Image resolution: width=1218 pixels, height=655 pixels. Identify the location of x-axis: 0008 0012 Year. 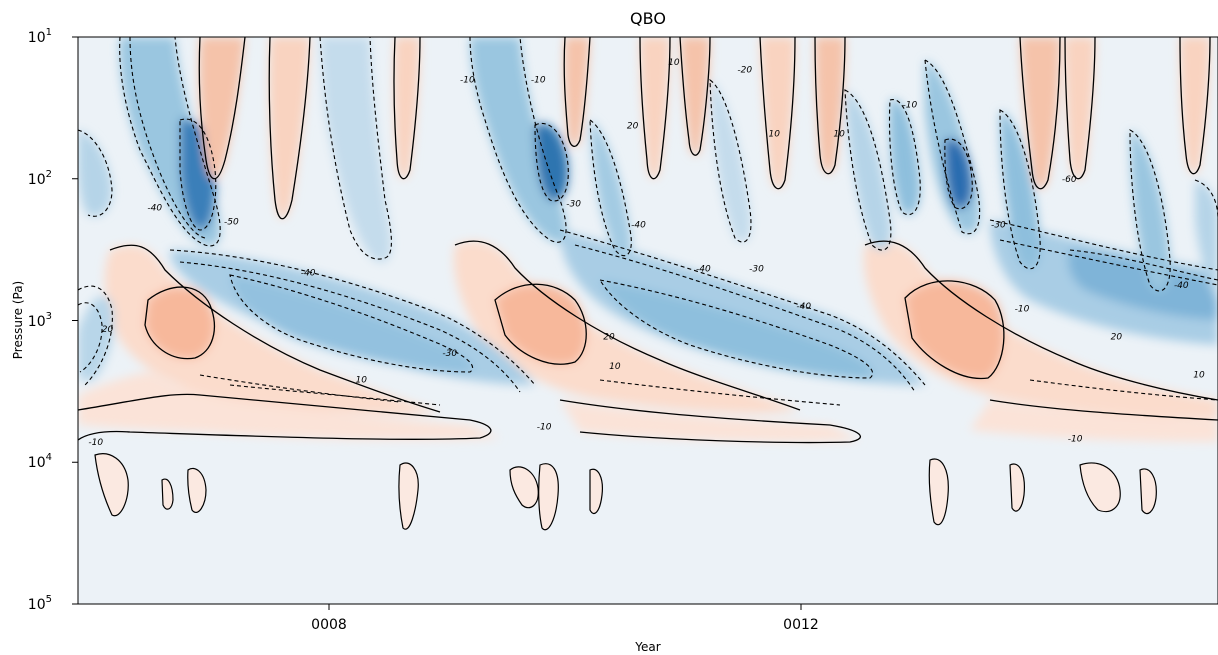
(565, 629).